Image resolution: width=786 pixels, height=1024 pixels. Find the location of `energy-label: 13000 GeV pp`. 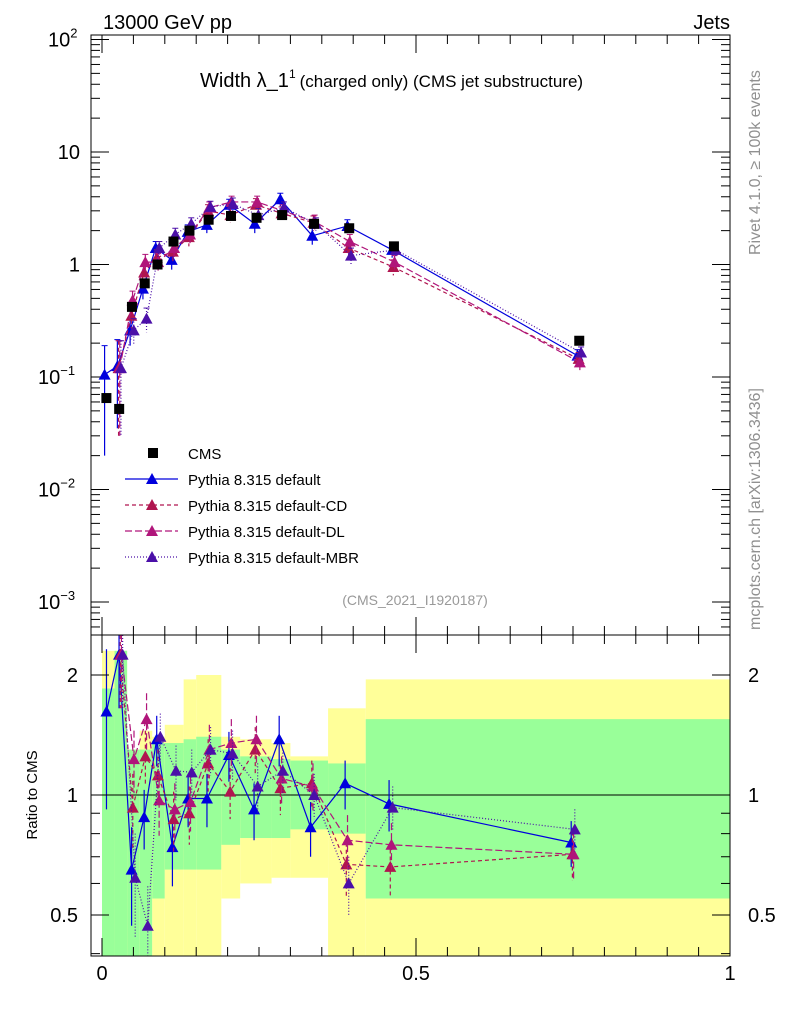

energy-label: 13000 GeV pp is located at coordinates (167, 23).